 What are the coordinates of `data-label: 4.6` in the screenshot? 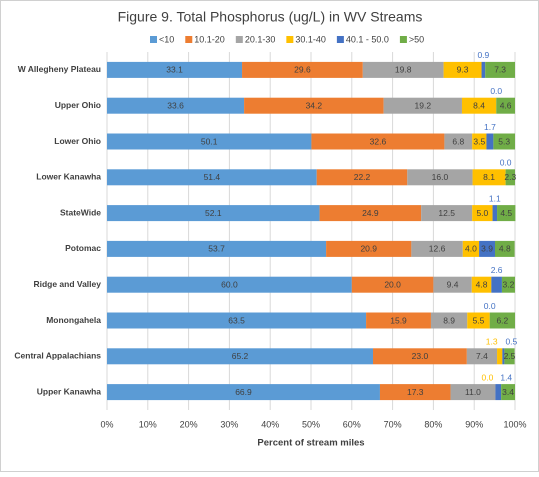 It's located at (506, 105).